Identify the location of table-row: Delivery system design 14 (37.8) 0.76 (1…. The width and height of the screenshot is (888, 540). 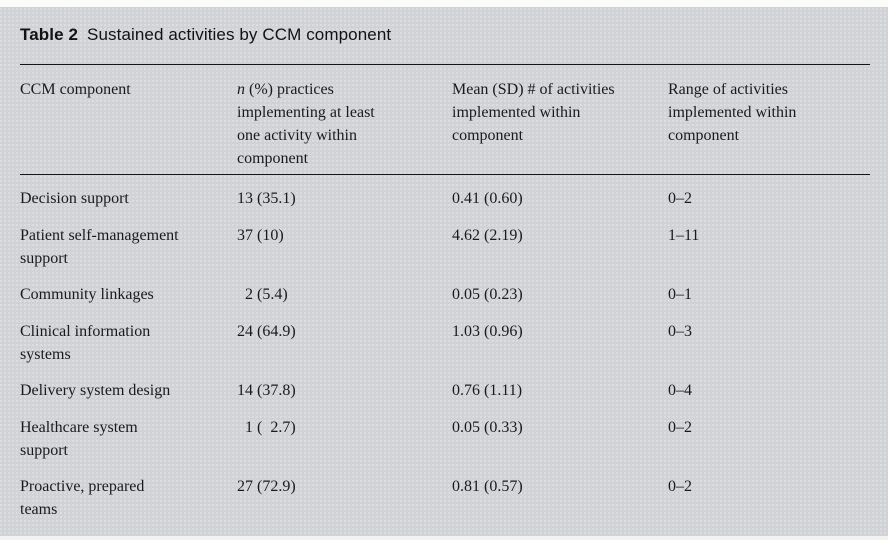
(445, 391).